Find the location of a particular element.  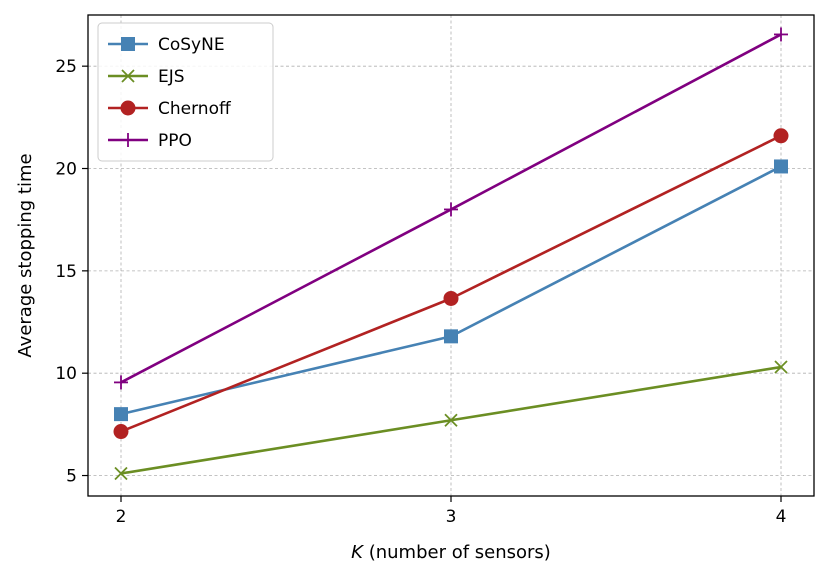

legend-item-chernoff: Chernoff is located at coordinates (170, 109).